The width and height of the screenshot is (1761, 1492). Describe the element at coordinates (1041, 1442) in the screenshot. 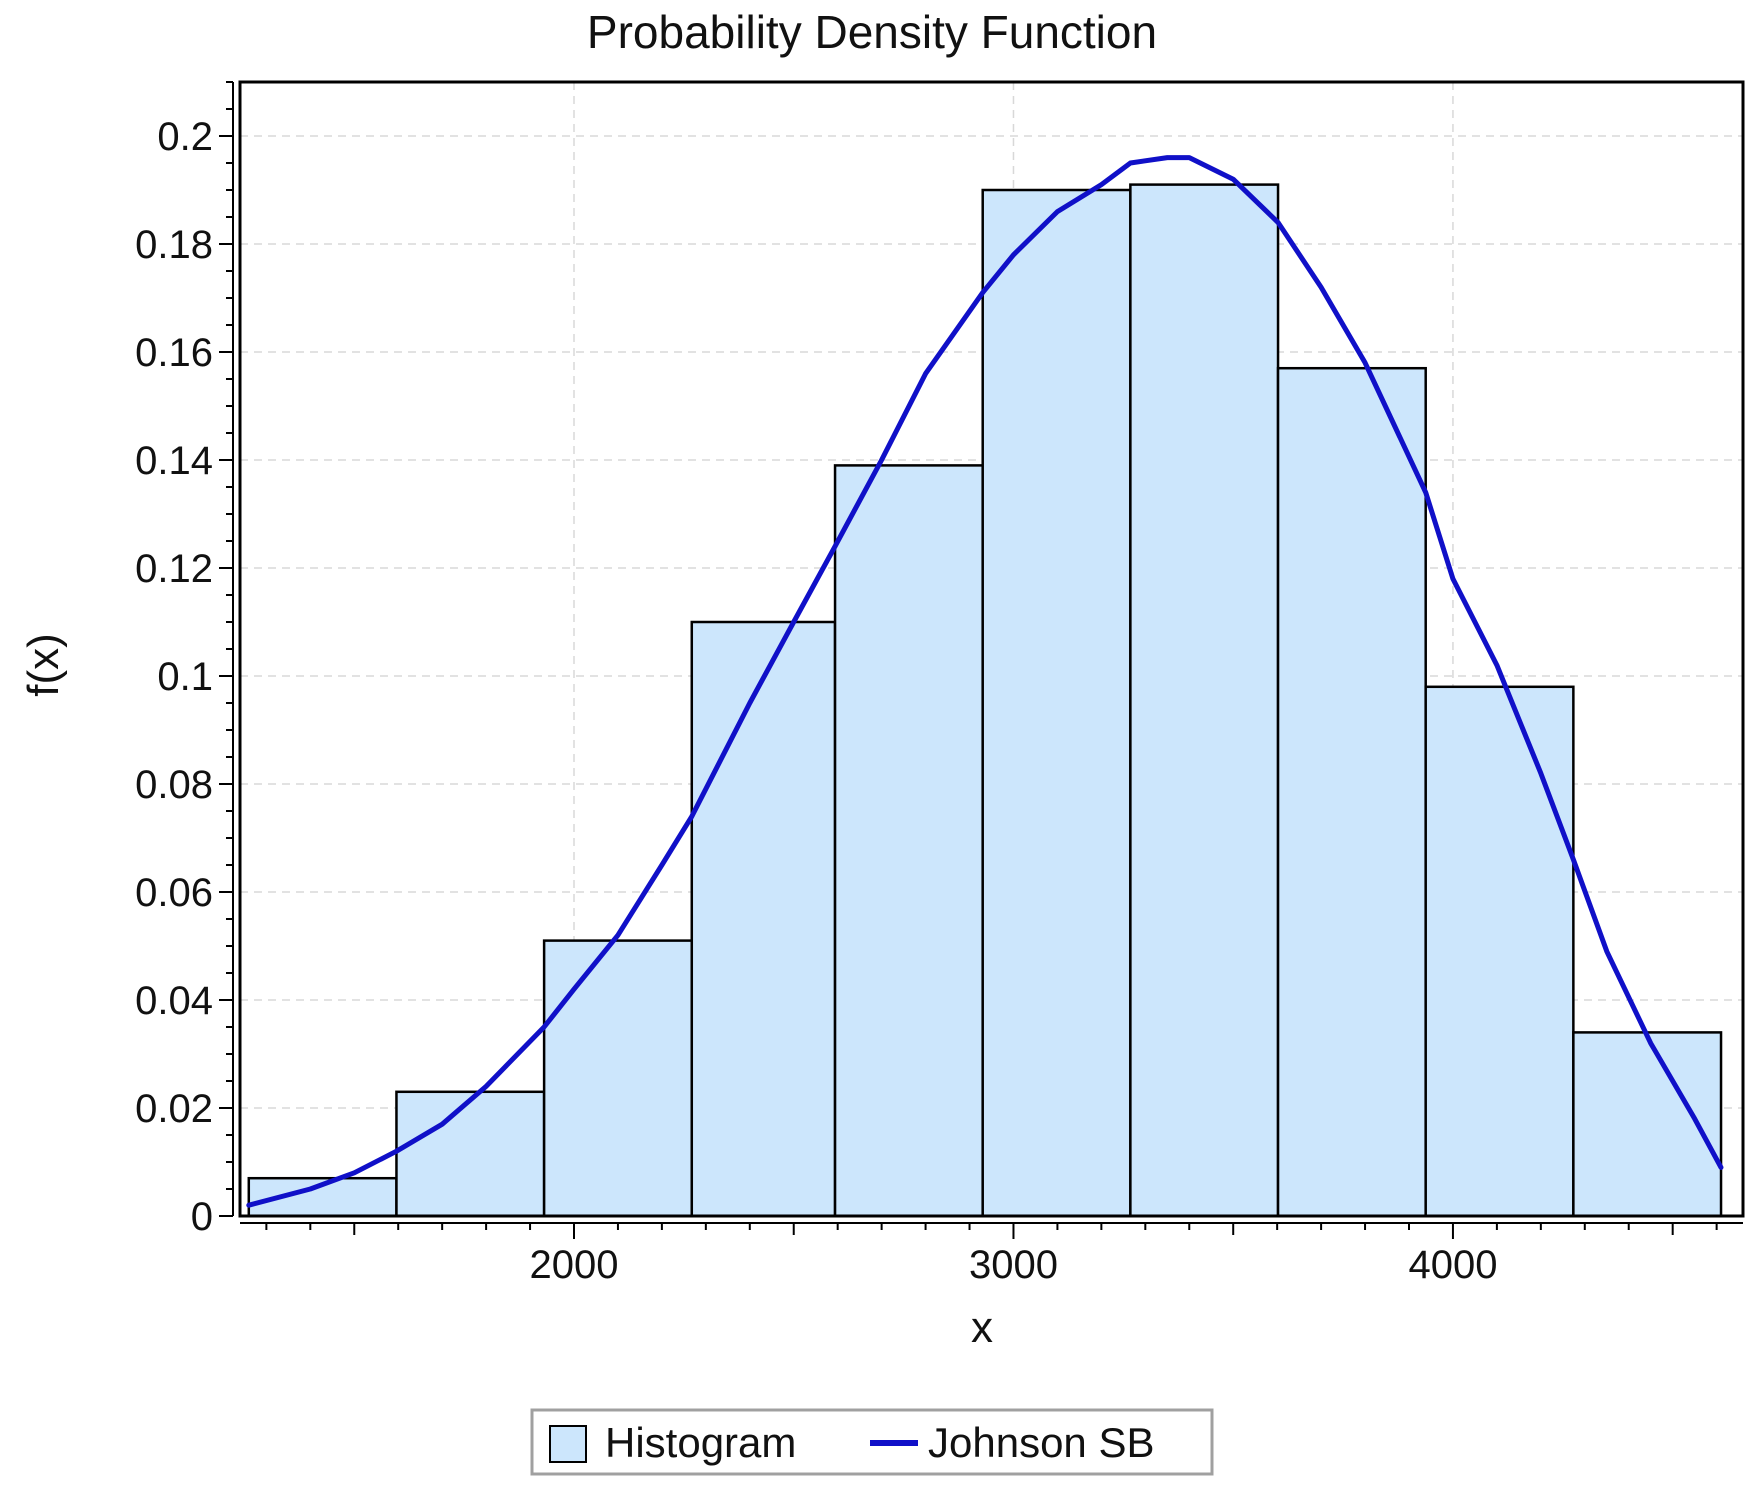

I see `legend-curve-label: Johnson SB` at that location.